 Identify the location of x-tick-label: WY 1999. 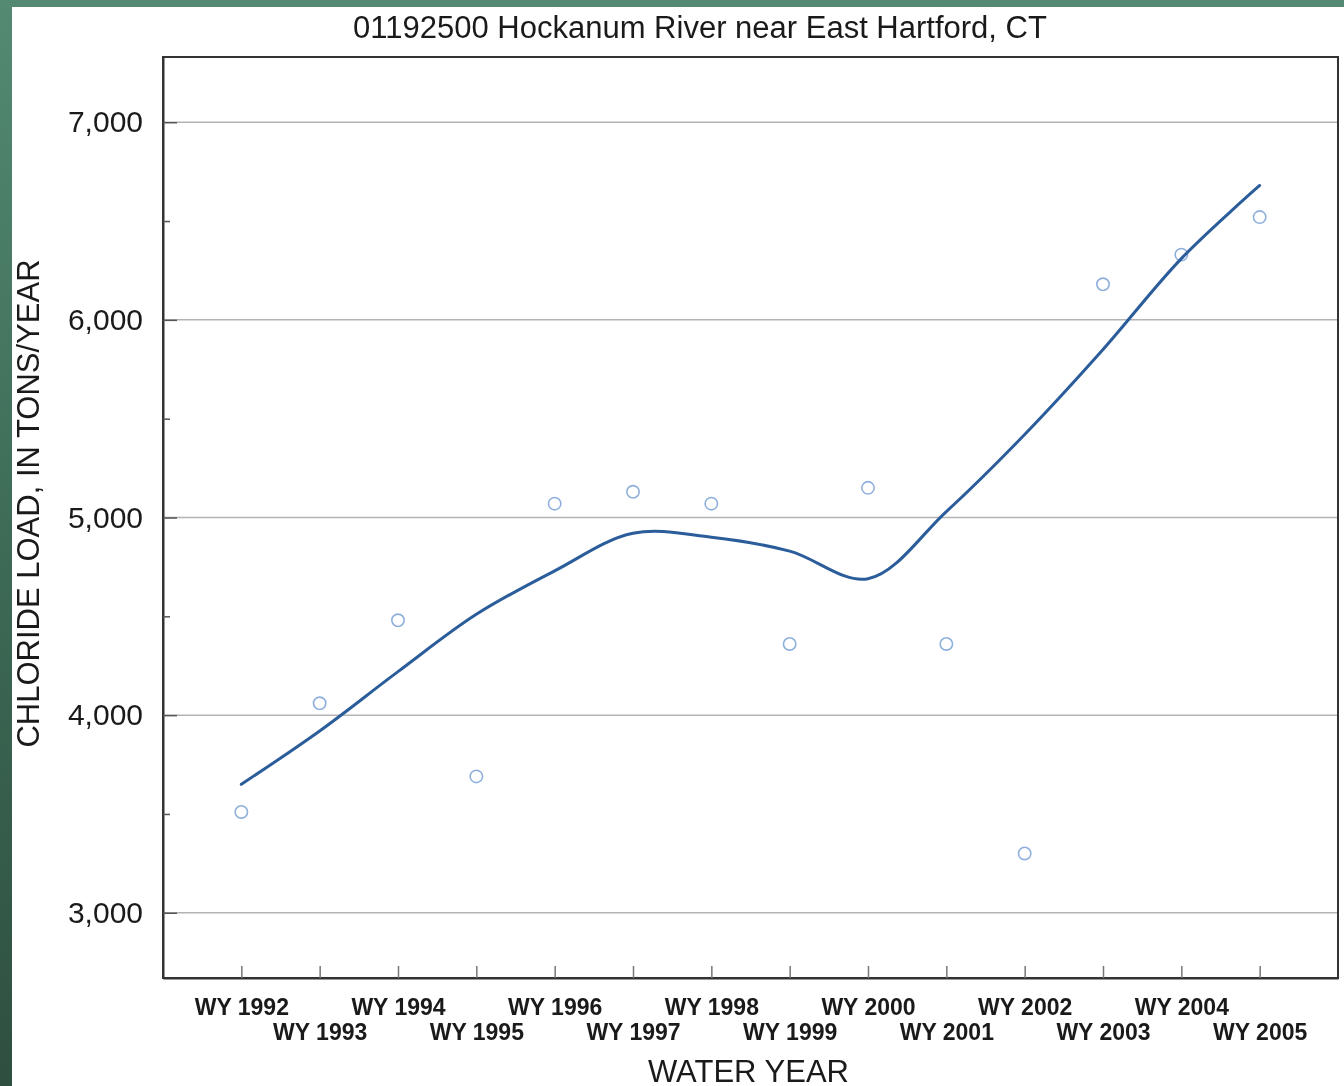
(790, 1032).